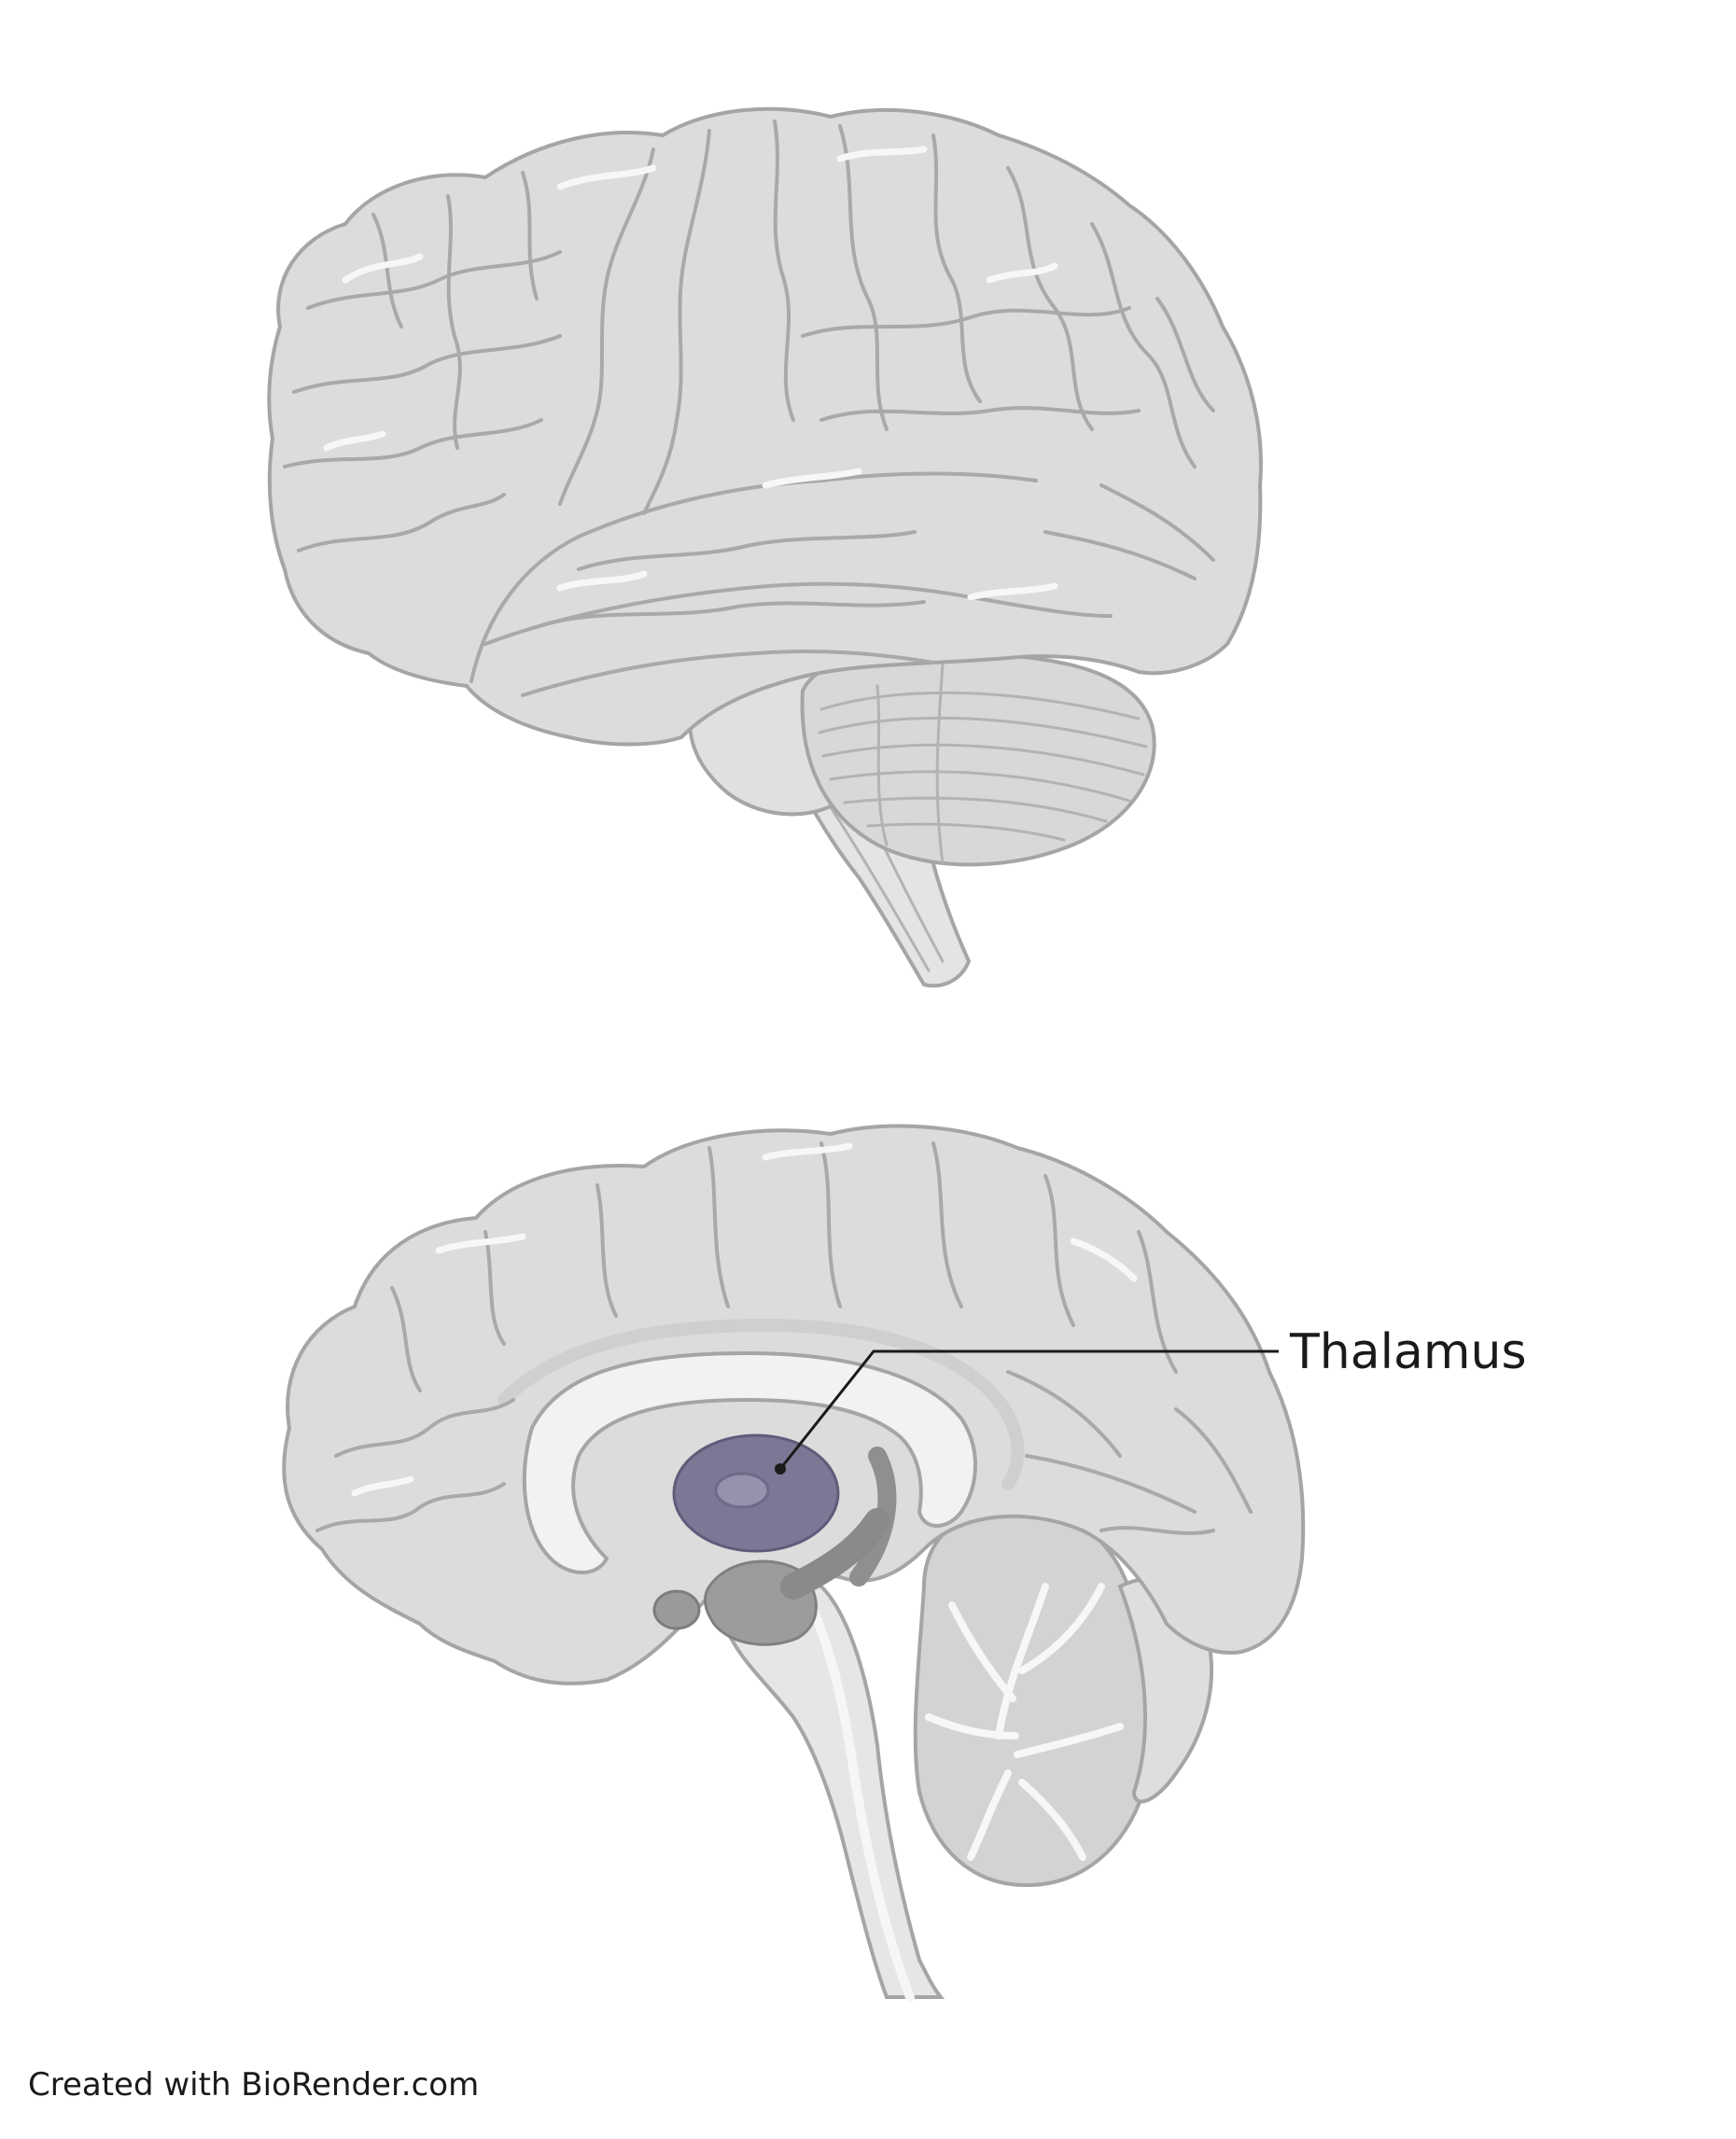  I want to click on sagittal-cerebellum, so click(1035, 1696).